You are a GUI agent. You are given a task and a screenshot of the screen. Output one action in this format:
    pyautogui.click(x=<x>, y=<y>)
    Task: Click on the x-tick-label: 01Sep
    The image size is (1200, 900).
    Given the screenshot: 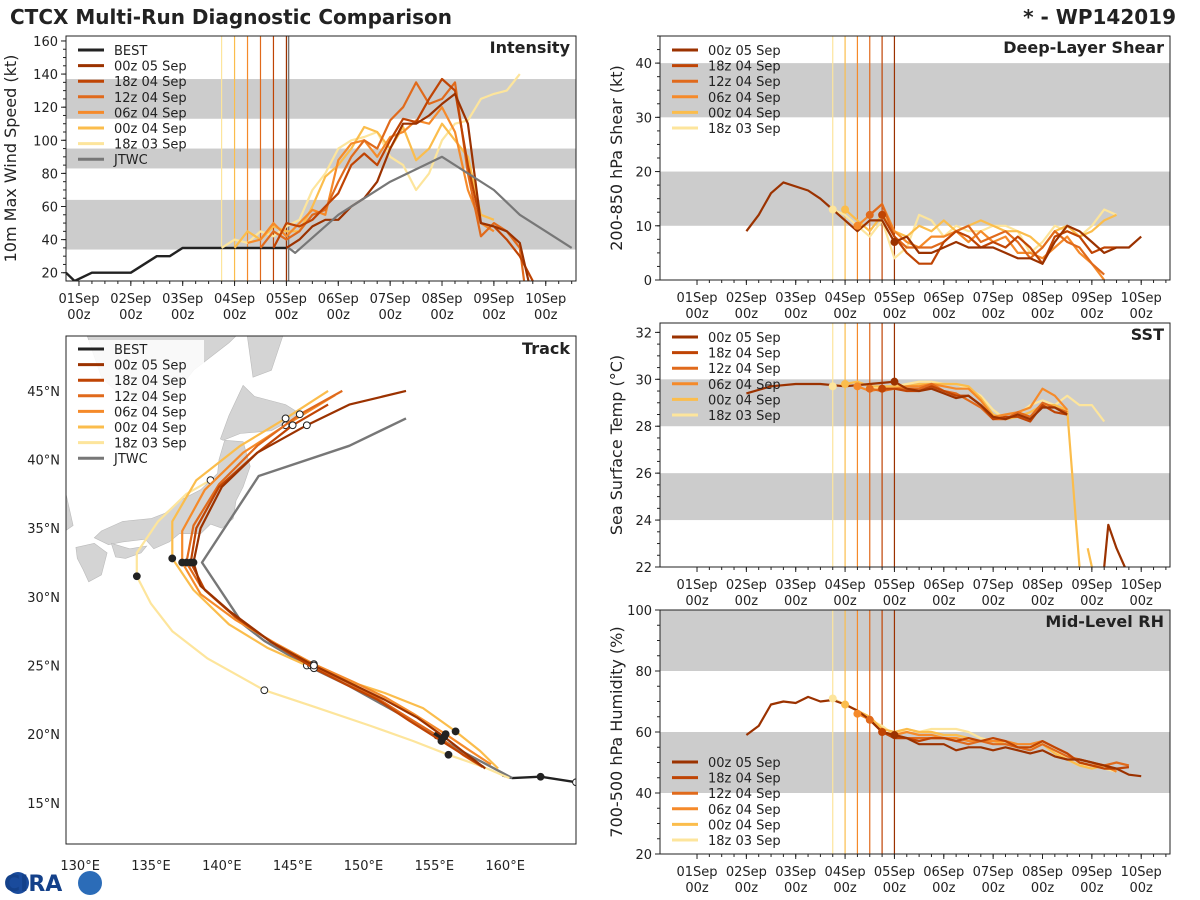 What is the action you would take?
    pyautogui.click(x=696, y=872)
    